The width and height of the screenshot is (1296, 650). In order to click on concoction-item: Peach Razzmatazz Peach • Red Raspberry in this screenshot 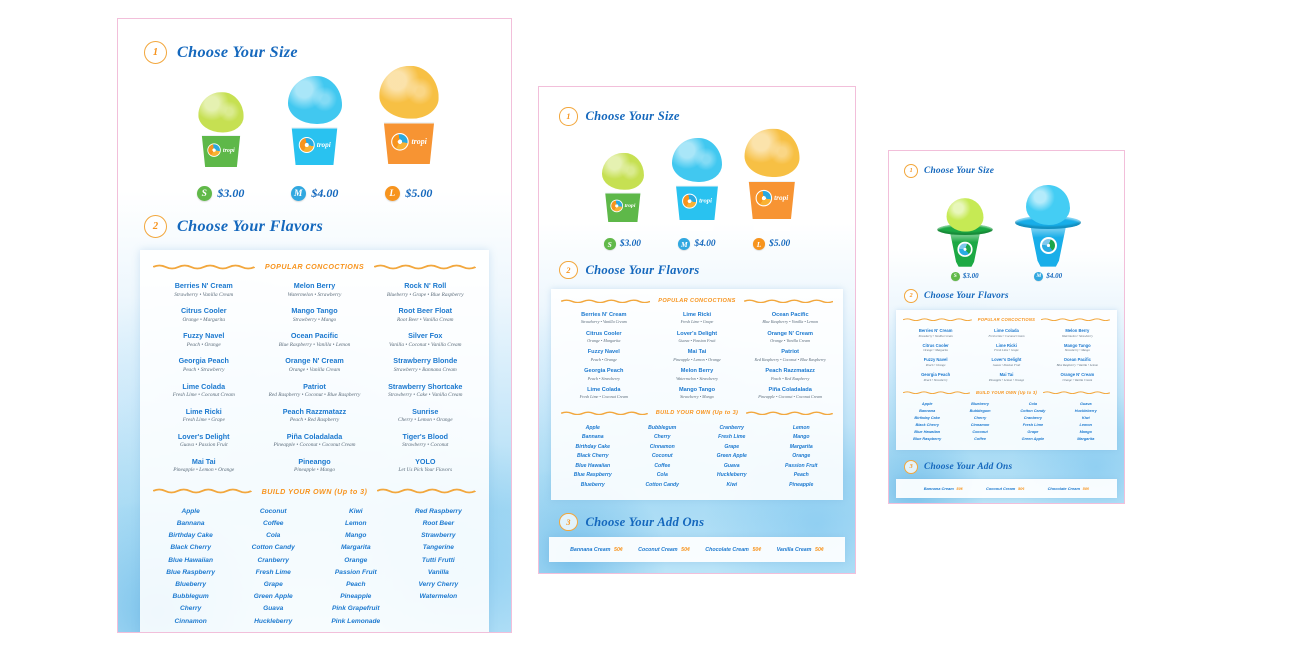, I will do `click(314, 415)`.